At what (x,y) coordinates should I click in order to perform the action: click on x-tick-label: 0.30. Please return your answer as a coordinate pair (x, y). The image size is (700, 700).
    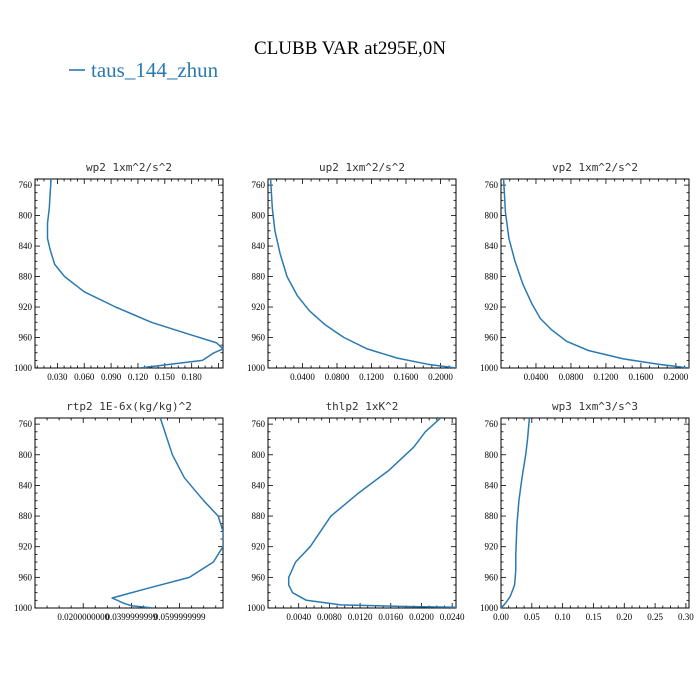
    Looking at the image, I should click on (686, 617).